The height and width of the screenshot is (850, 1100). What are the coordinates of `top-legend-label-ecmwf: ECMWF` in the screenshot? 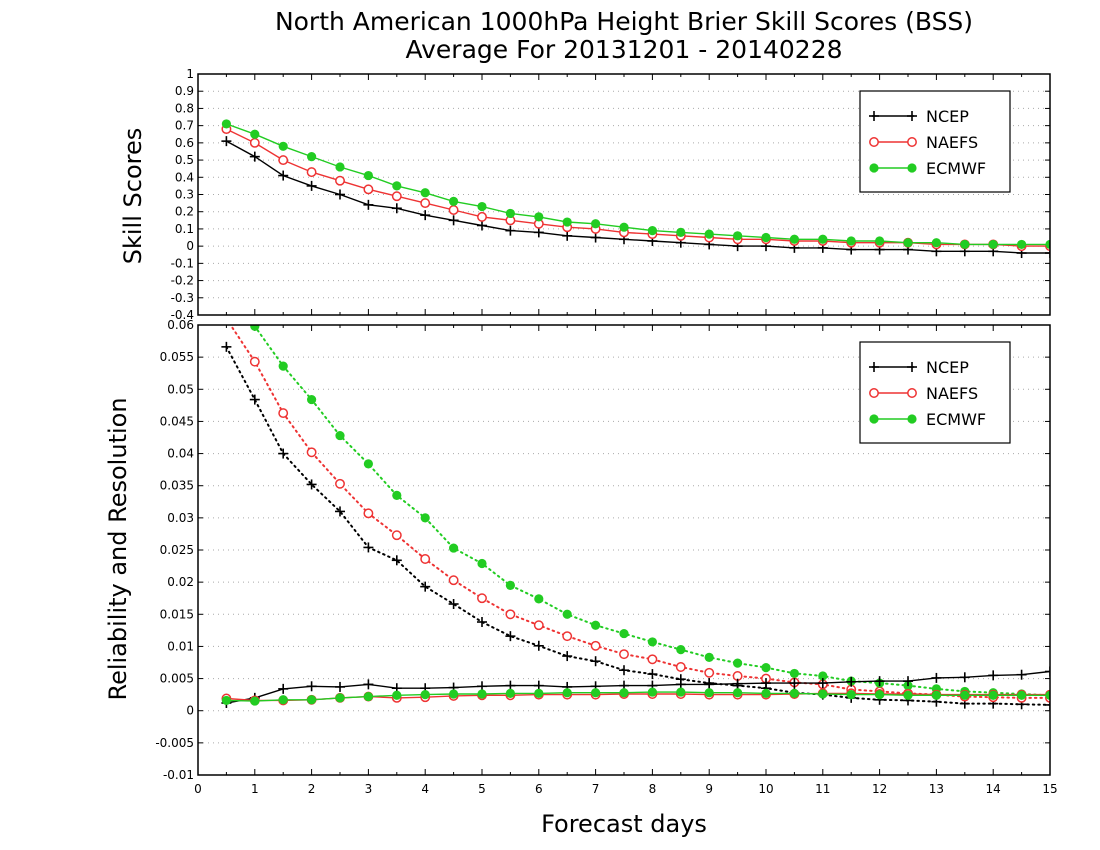 It's located at (956, 168).